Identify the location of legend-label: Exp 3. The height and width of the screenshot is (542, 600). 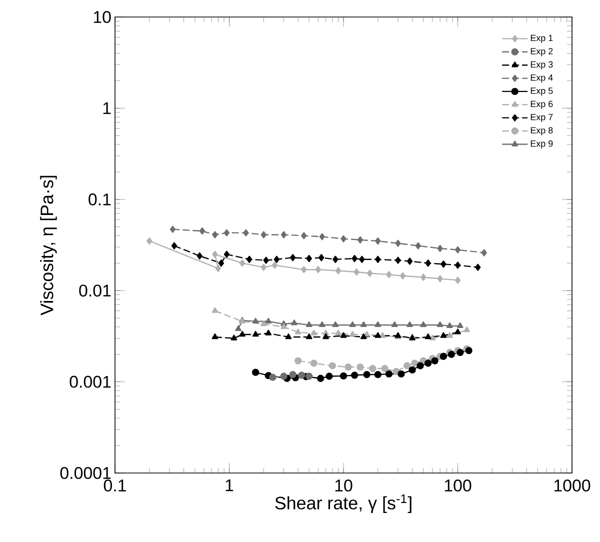
(541, 65).